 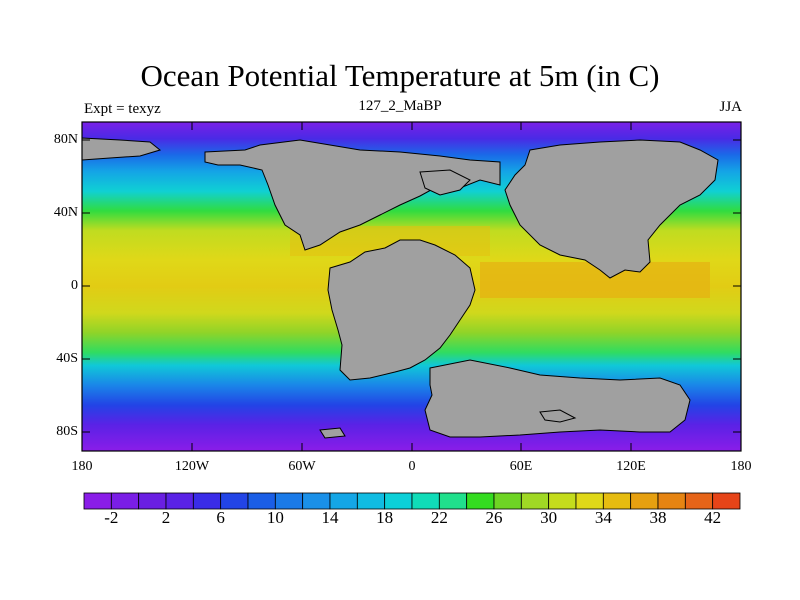 I want to click on lon-tick-180w: 180, so click(x=82, y=466).